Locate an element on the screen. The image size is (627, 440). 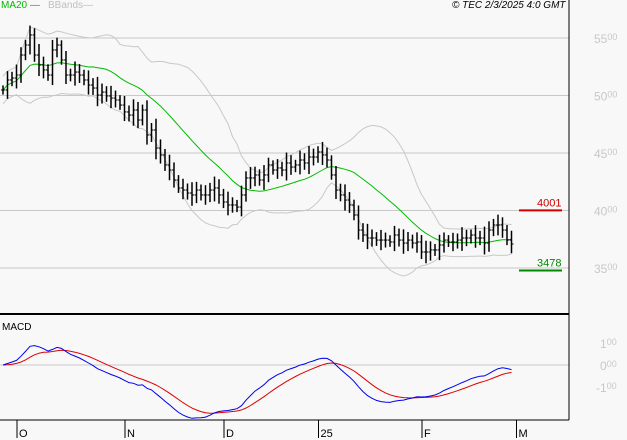
legend-ma20: MA20 — is located at coordinates (20, 5).